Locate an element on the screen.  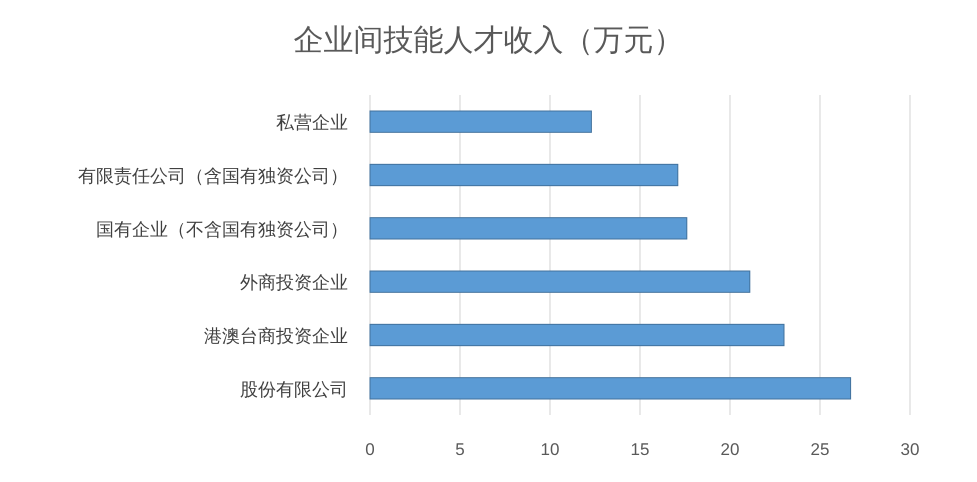
chart-title: 企业间技能人才收入（万元） is located at coordinates (489, 40).